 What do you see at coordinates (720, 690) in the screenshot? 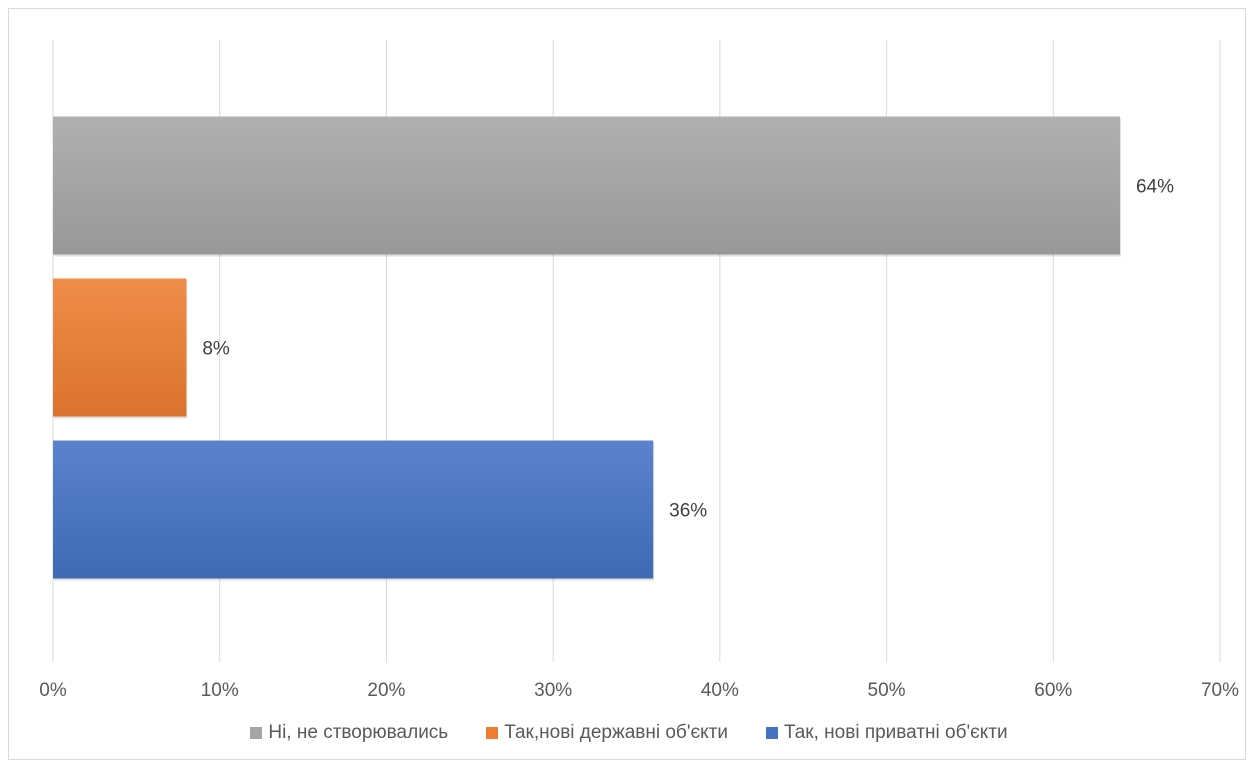
I see `x-tick-label: 40%` at bounding box center [720, 690].